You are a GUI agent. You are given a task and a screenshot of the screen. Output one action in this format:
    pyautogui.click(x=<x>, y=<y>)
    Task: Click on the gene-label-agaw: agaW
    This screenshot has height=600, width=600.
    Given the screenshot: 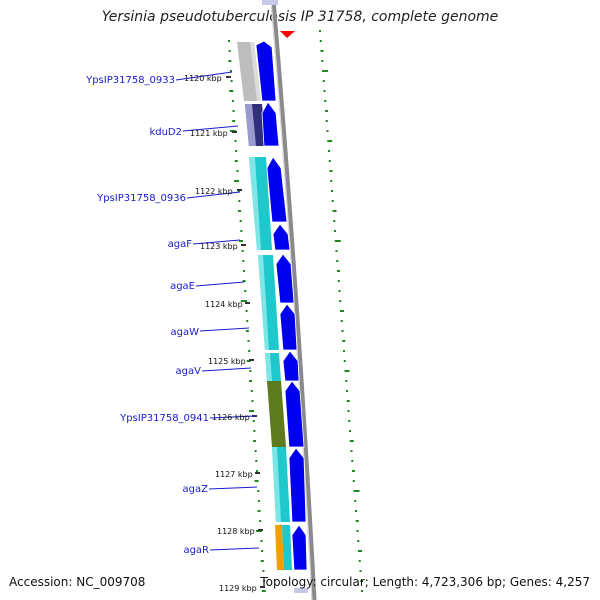 What is the action you would take?
    pyautogui.click(x=185, y=332)
    